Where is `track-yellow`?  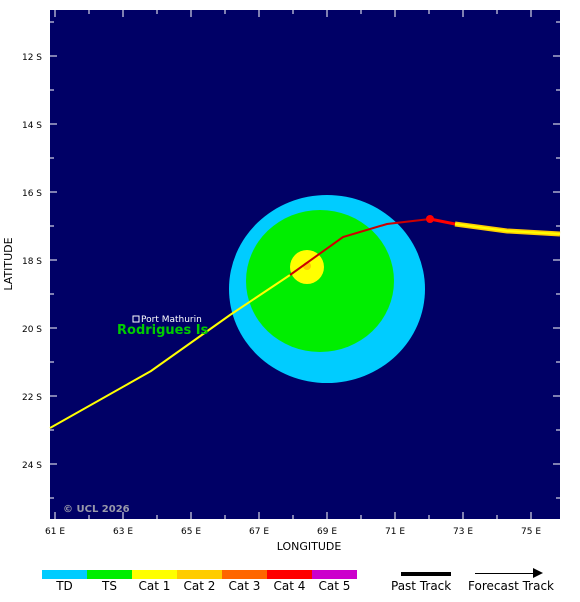 track-yellow is located at coordinates (170, 351).